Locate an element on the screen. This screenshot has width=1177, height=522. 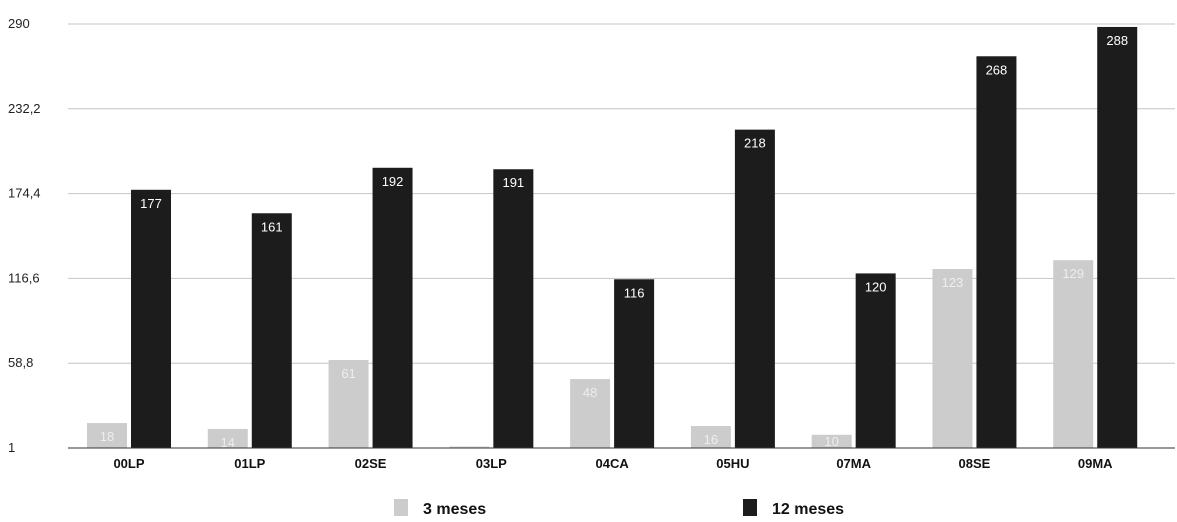
data-label: 10 is located at coordinates (831, 441).